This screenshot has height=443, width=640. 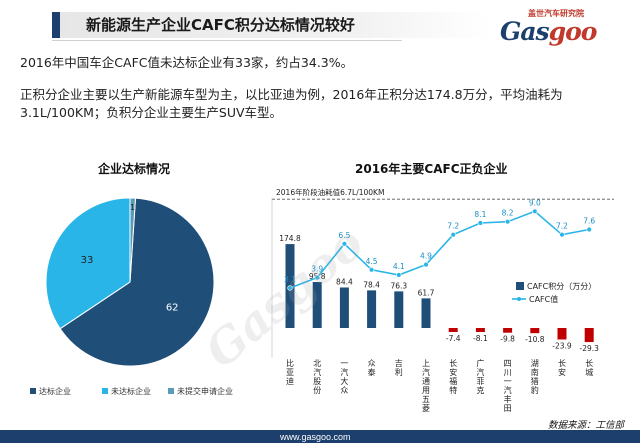 I want to click on category-label-6-1: 上, so click(x=426, y=363).